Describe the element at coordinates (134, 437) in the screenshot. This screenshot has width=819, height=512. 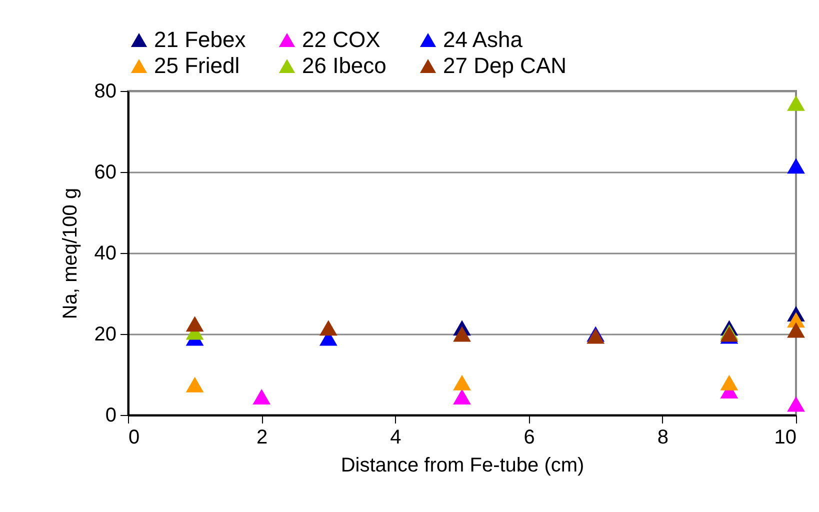
I see `x-tick-label: 0` at that location.